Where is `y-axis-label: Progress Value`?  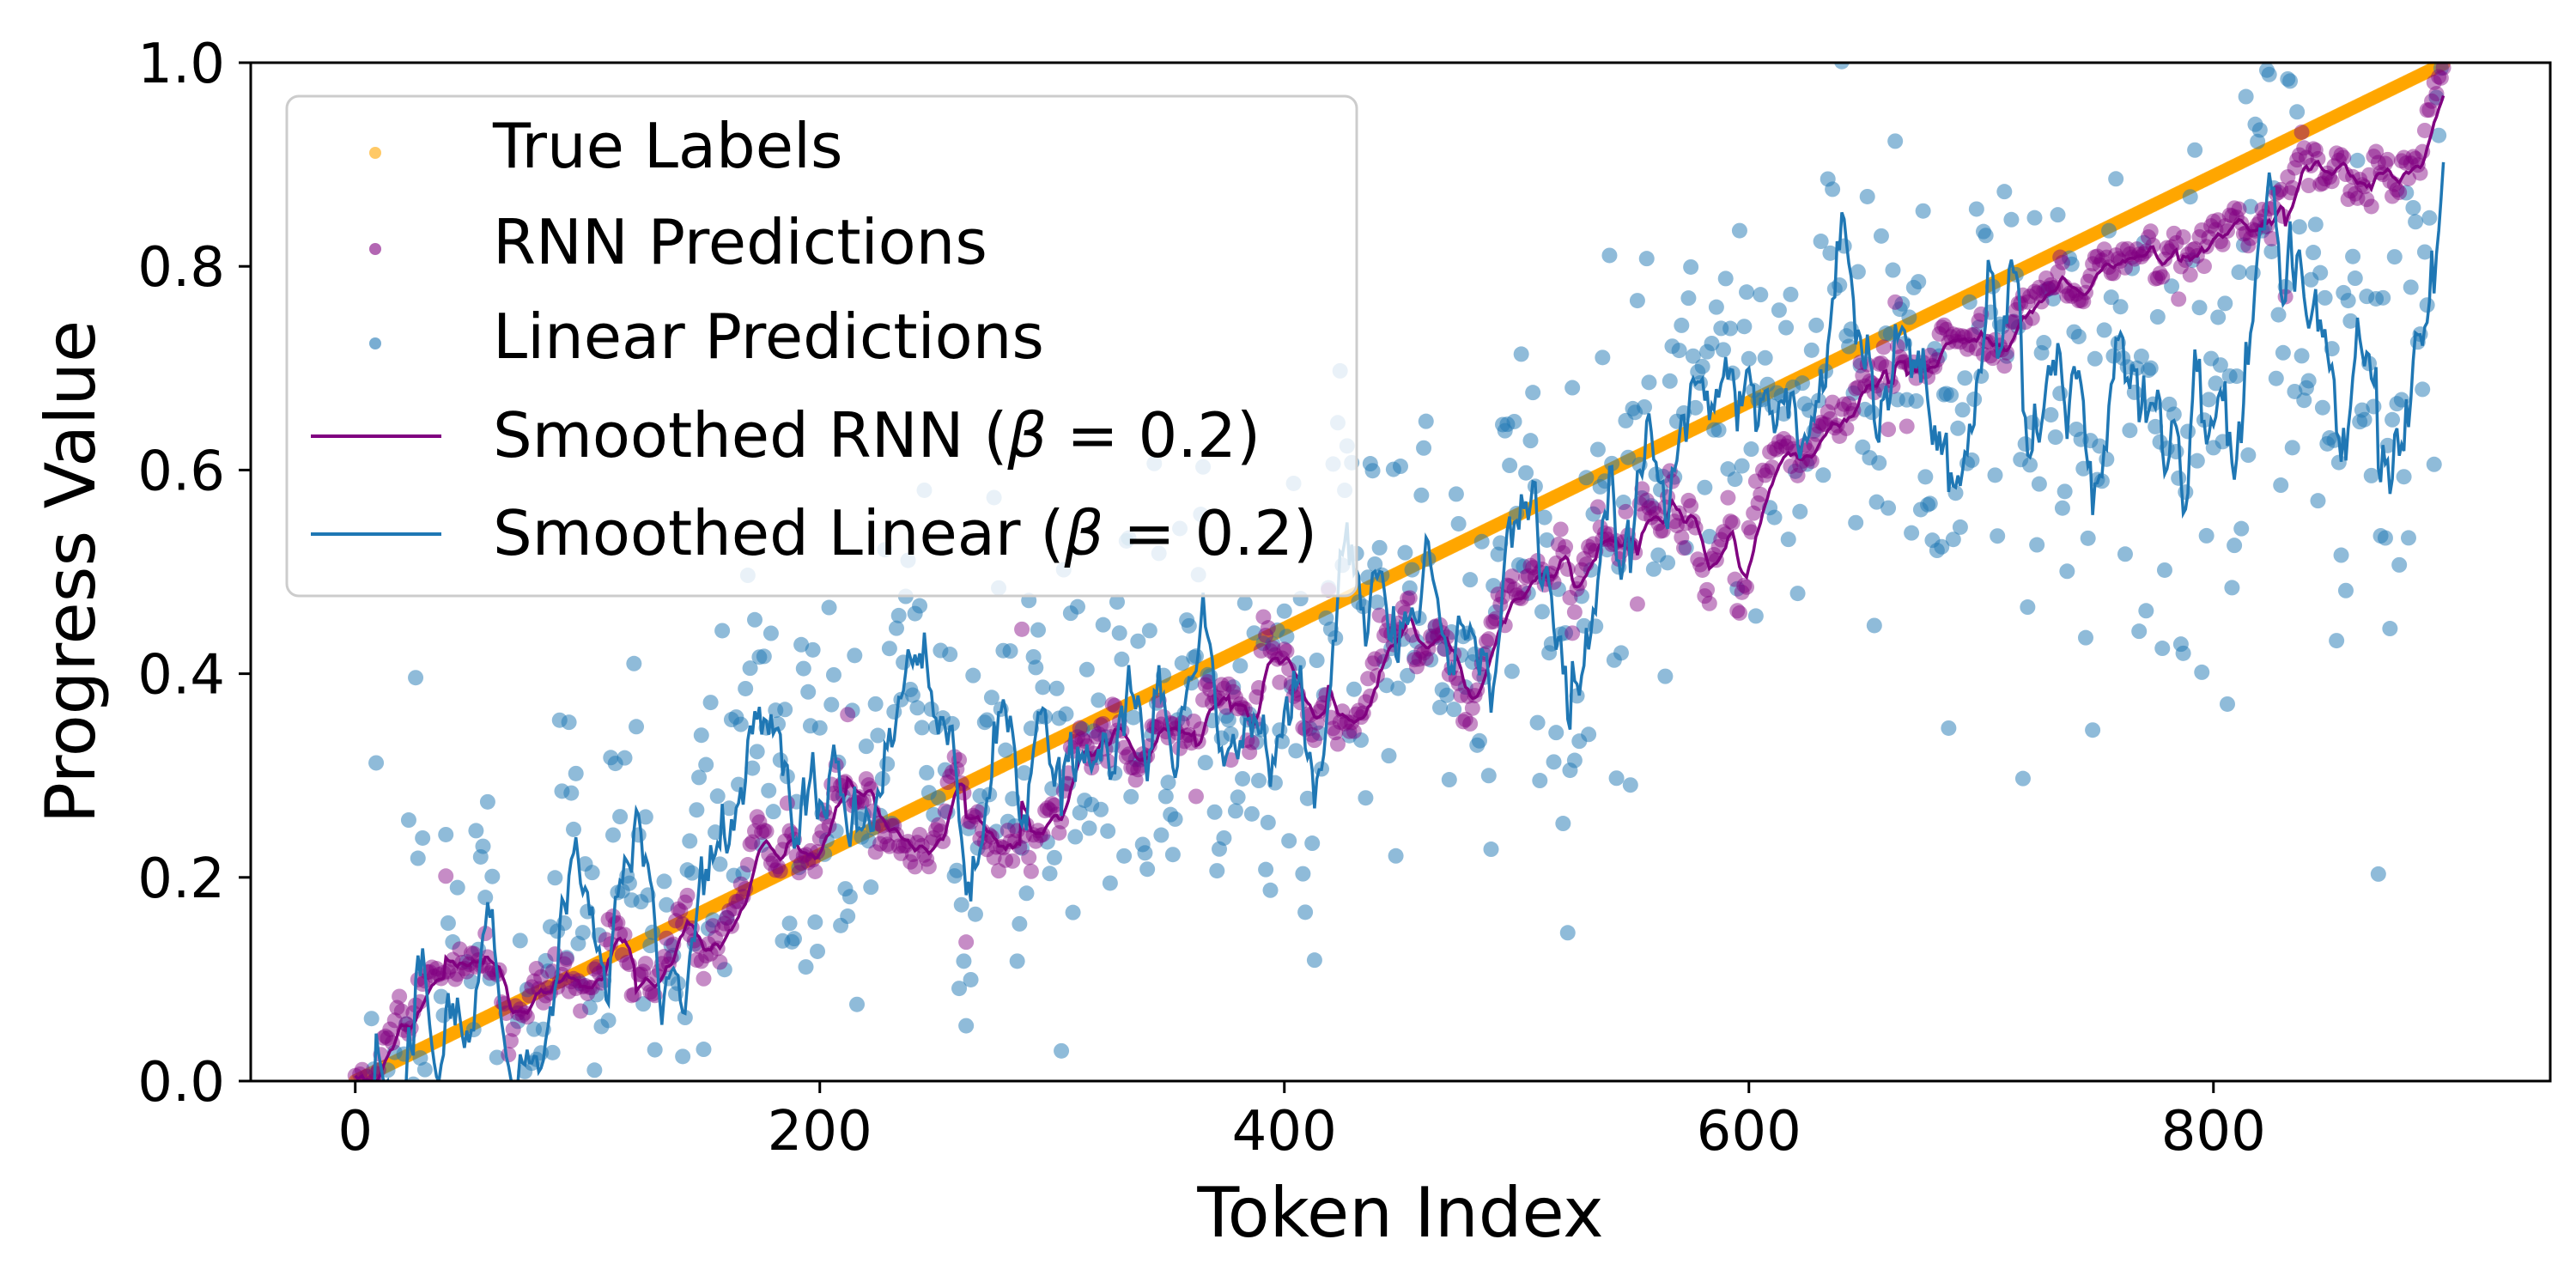 y-axis-label: Progress Value is located at coordinates (71, 572).